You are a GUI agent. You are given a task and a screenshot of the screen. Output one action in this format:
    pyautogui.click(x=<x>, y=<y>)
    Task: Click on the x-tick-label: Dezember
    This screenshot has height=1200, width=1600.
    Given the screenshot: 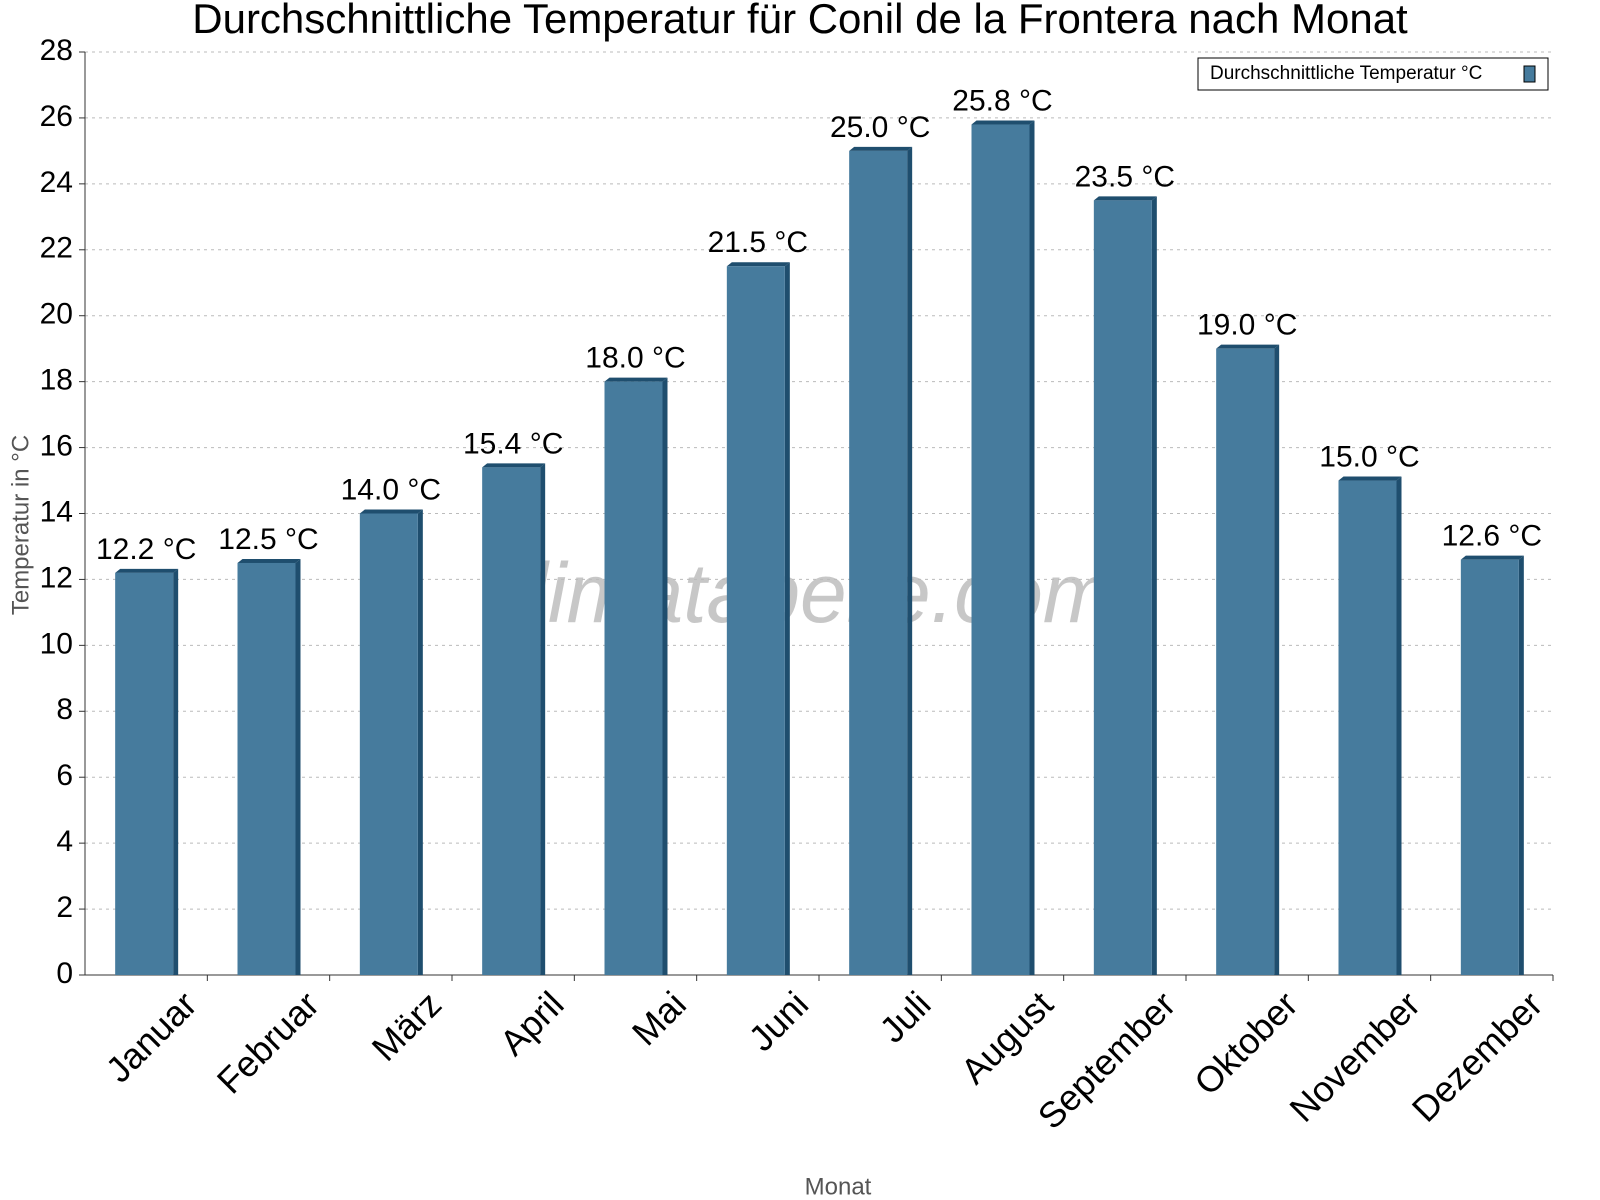 What is the action you would take?
    pyautogui.click(x=1477, y=1056)
    